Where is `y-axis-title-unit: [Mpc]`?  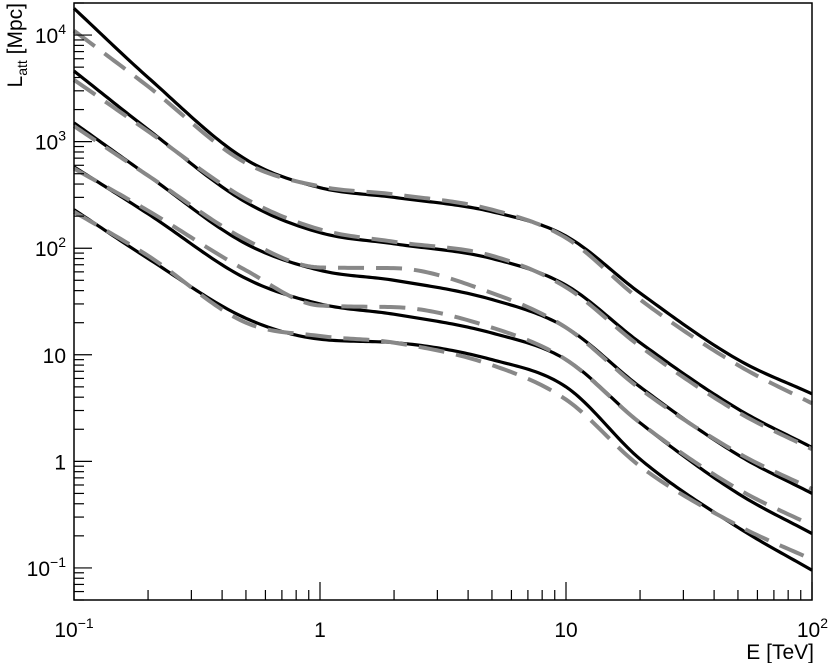
y-axis-title-unit: [Mpc] is located at coordinates (15, 31).